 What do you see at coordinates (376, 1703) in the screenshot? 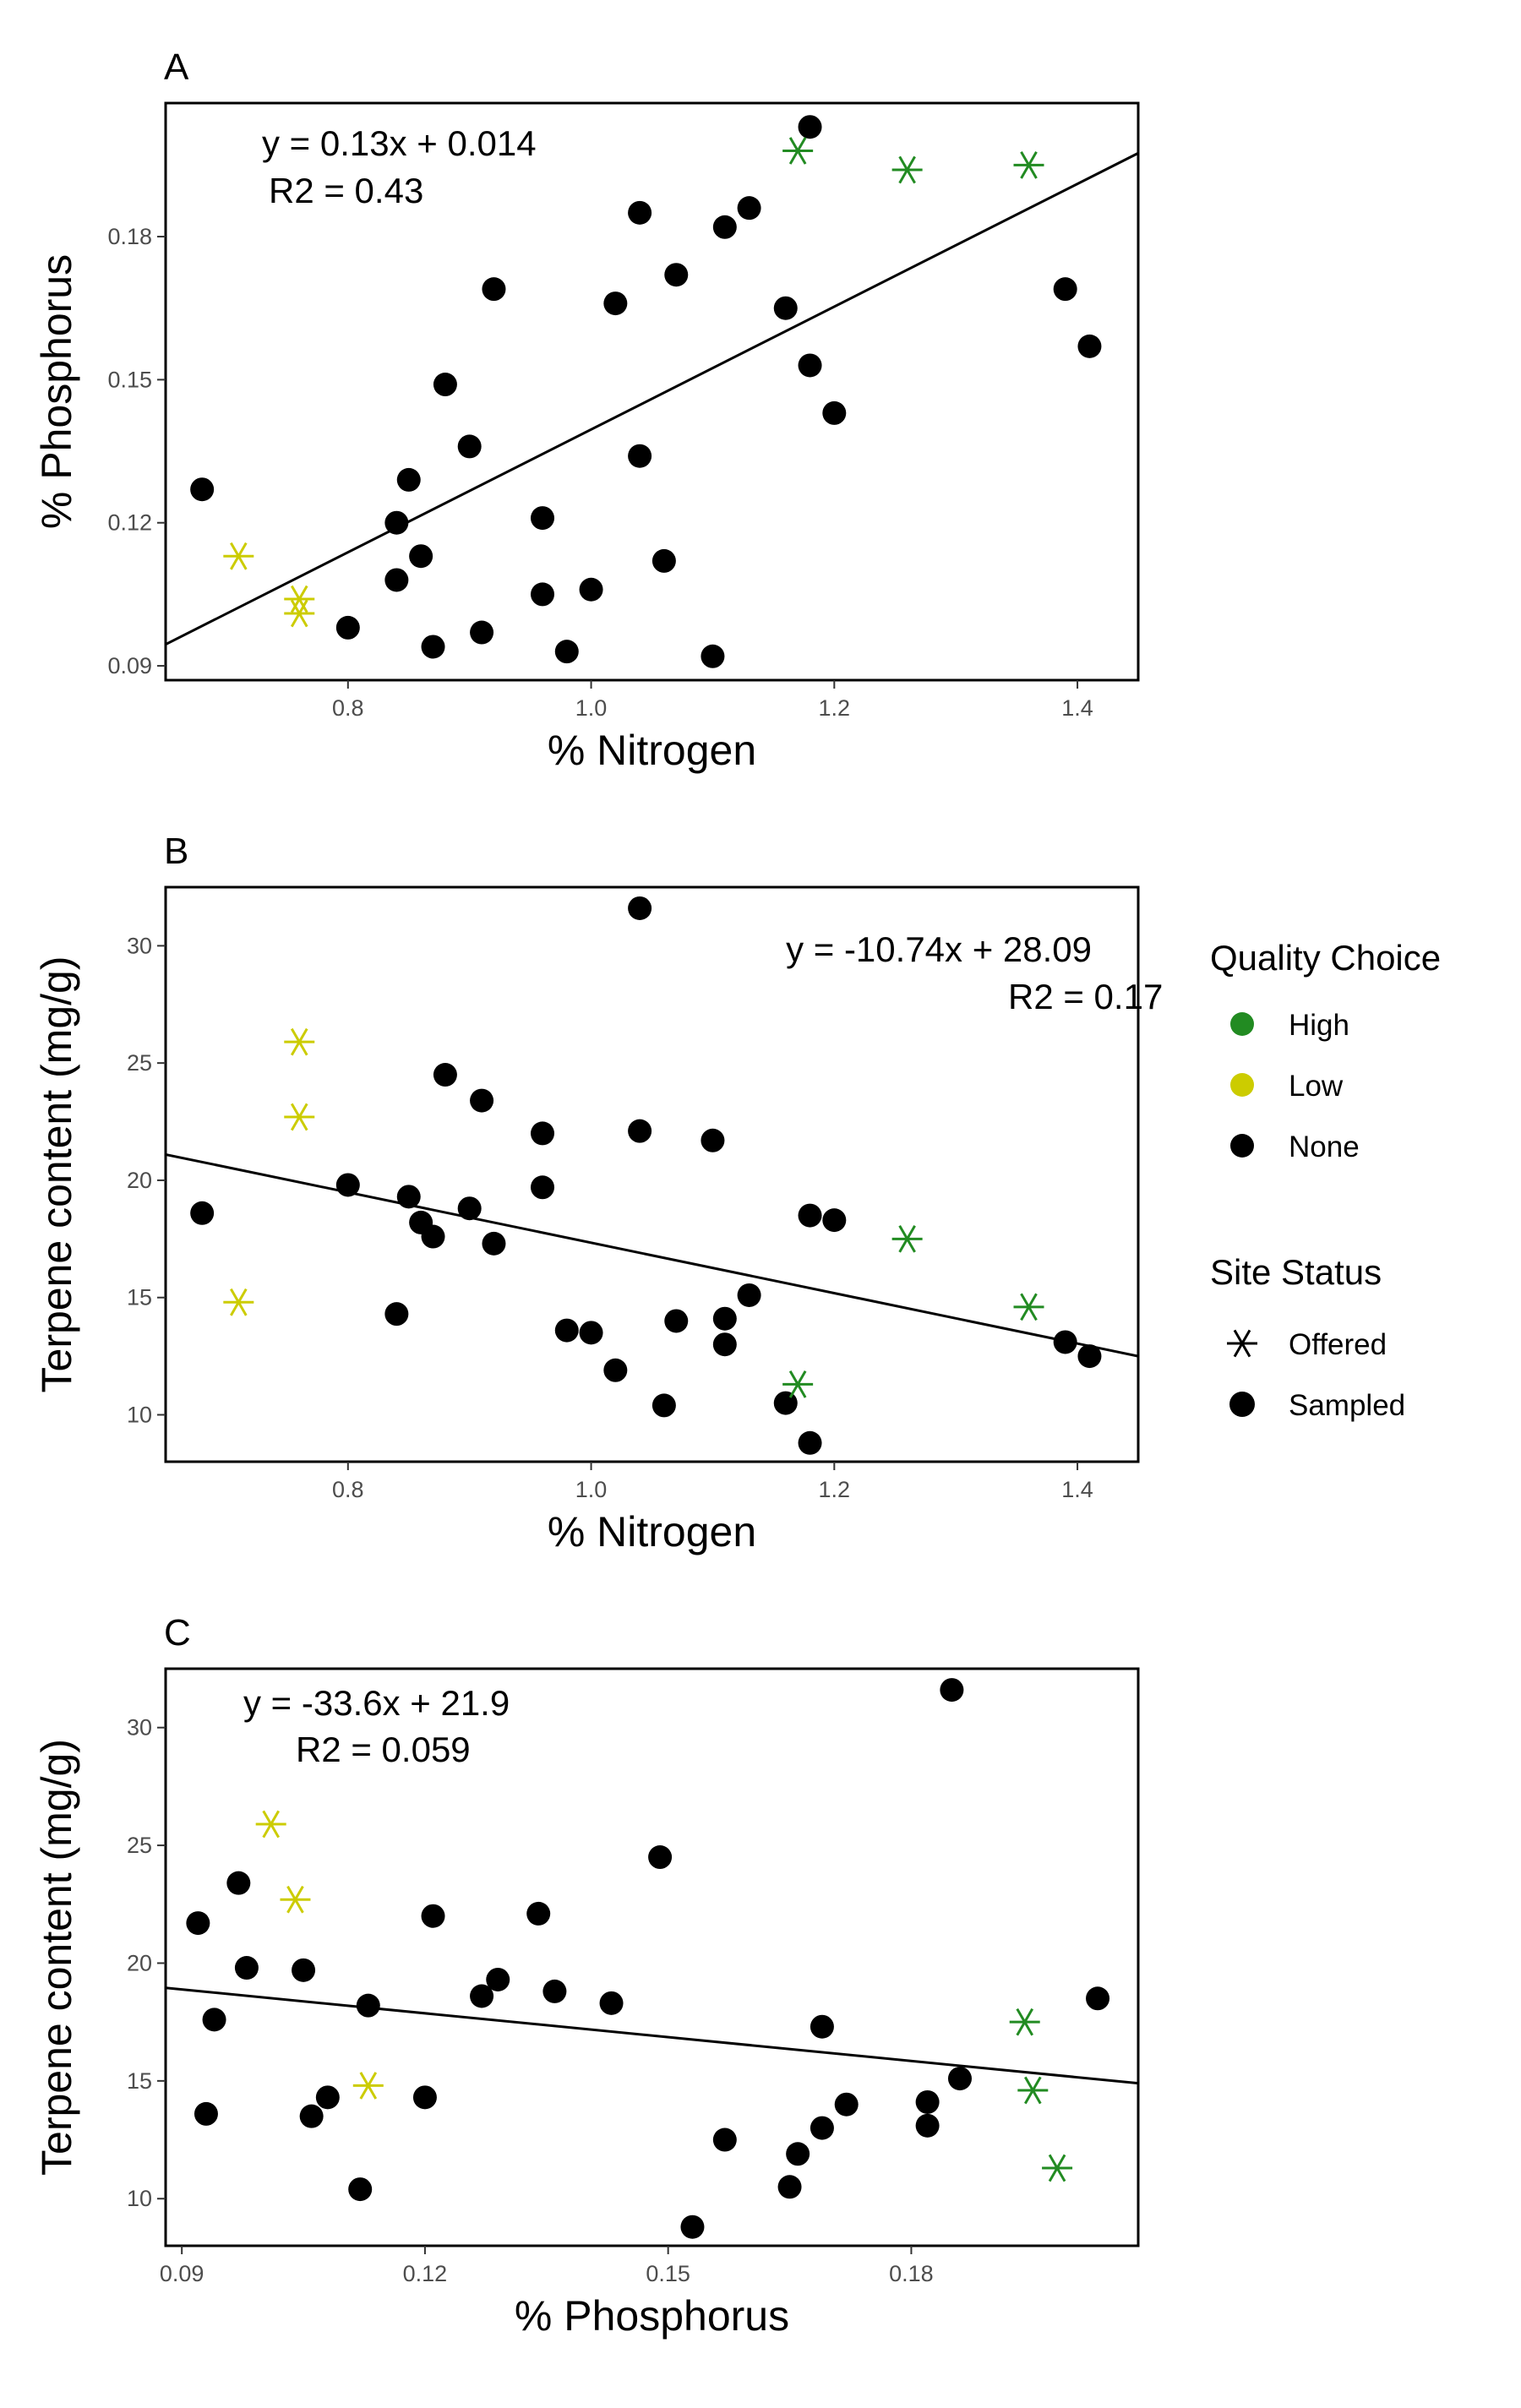
I see `regression-equation: y = -33.6x + 21.9` at bounding box center [376, 1703].